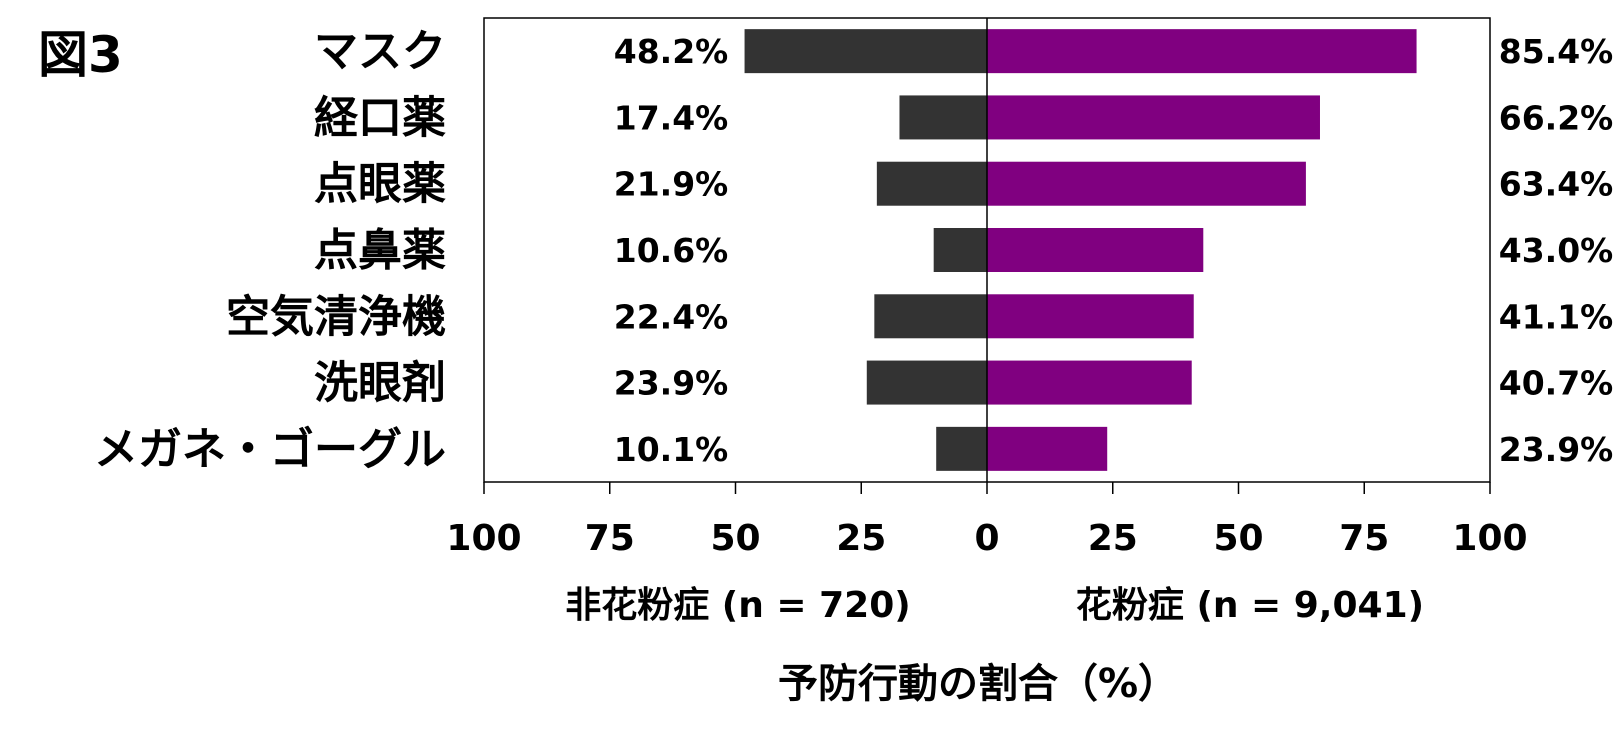 The width and height of the screenshot is (1624, 739). What do you see at coordinates (1250, 605) in the screenshot?
I see `right-series-label: 花粉症 (n = 9,041)` at bounding box center [1250, 605].